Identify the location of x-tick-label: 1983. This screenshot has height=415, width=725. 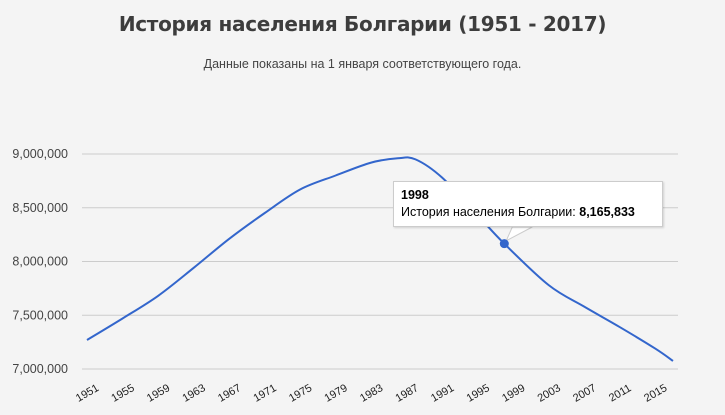
(371, 393).